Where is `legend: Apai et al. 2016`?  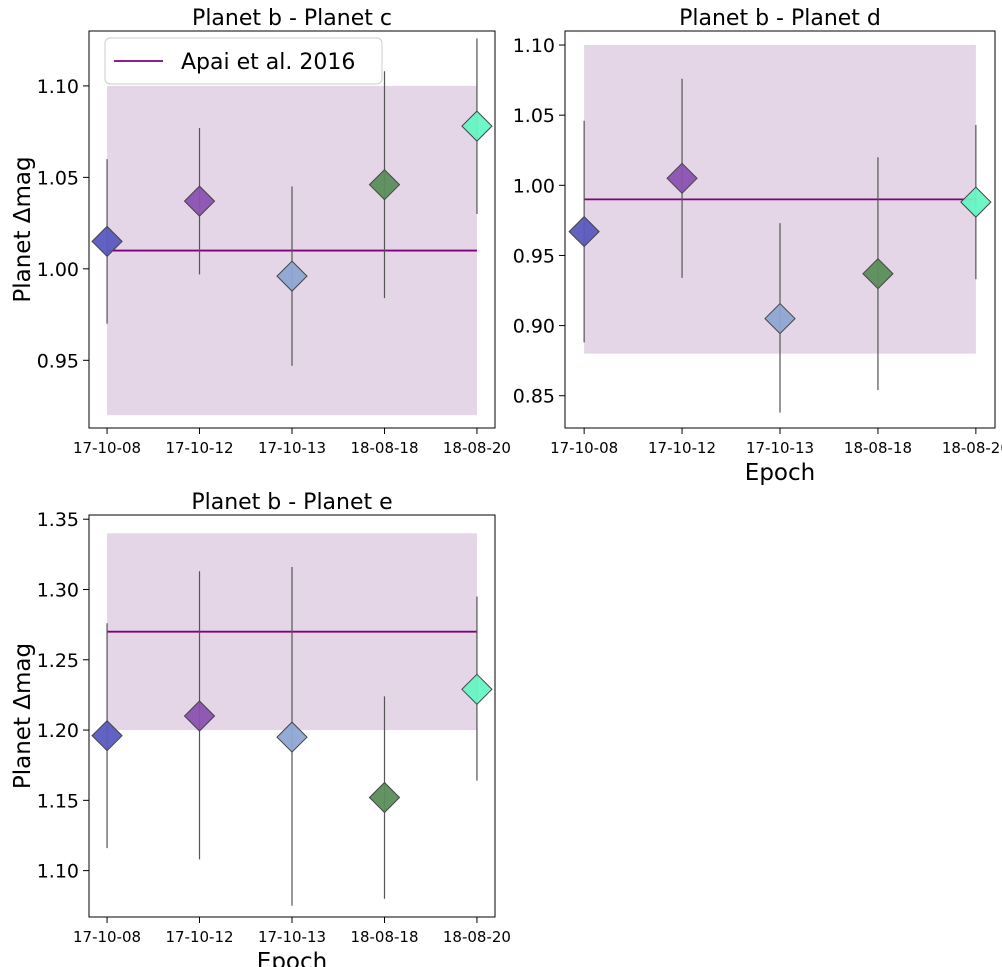
legend: Apai et al. 2016 is located at coordinates (243, 61).